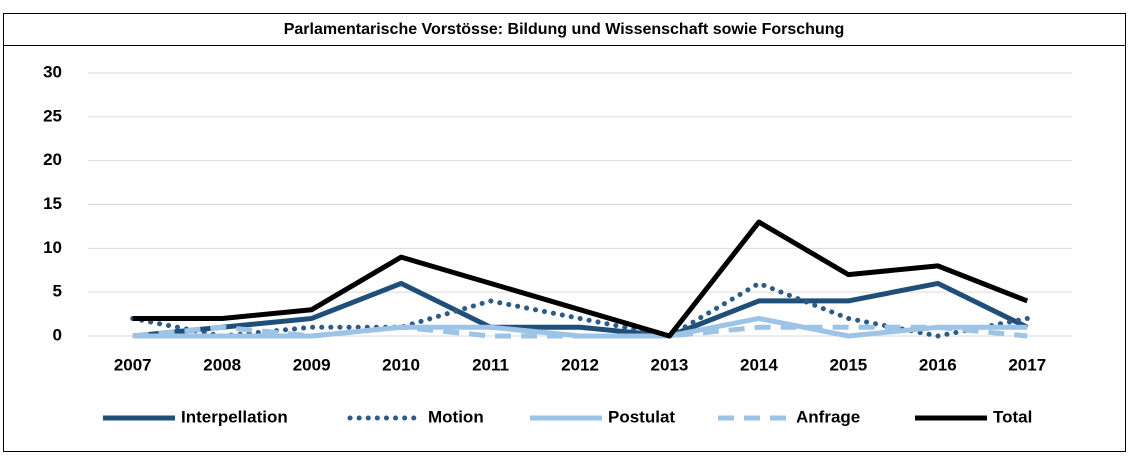 Image resolution: width=1129 pixels, height=460 pixels. Describe the element at coordinates (670, 364) in the screenshot. I see `x-tick-label: 2013` at that location.